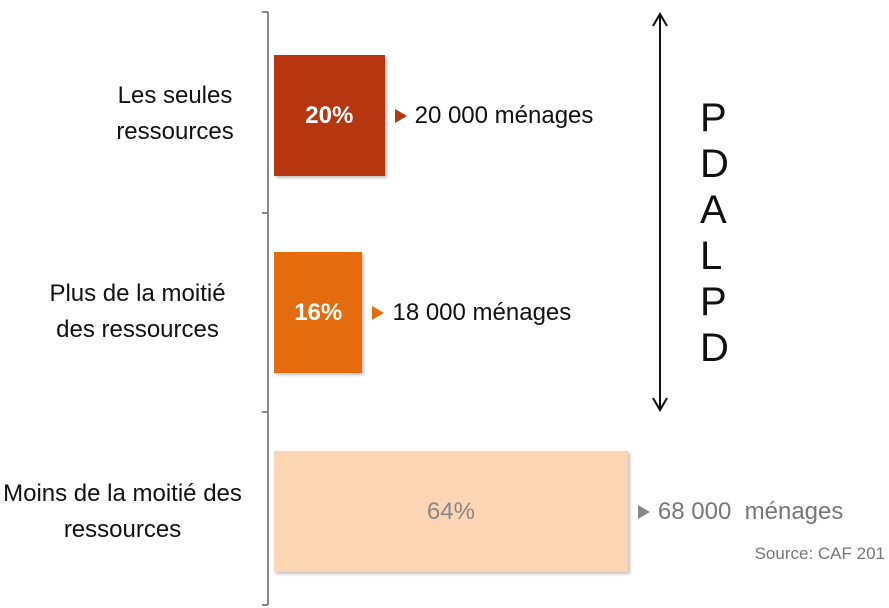 This screenshot has height=608, width=889. I want to click on category-label: Moins de la moitié des ressources, so click(122, 511).